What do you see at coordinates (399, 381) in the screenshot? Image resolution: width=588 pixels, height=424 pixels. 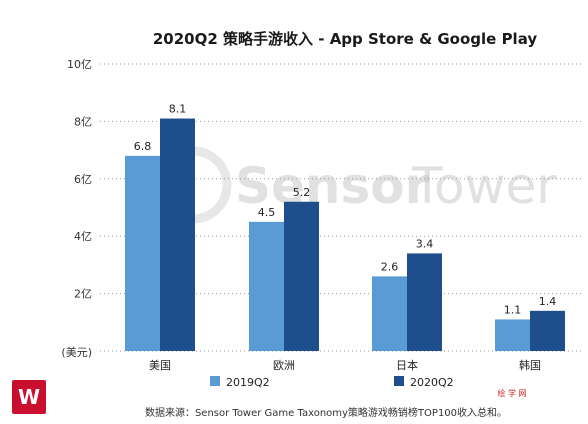 I see `legend-swatch-2020q2` at bounding box center [399, 381].